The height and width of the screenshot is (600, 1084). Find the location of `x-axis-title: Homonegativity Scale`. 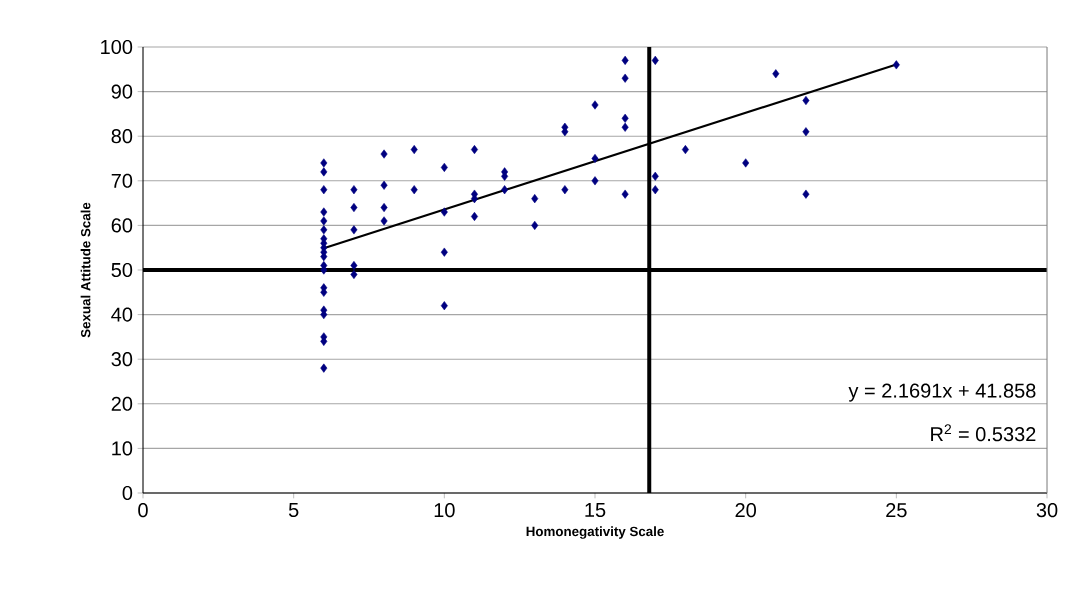

x-axis-title: Homonegativity Scale is located at coordinates (595, 532).